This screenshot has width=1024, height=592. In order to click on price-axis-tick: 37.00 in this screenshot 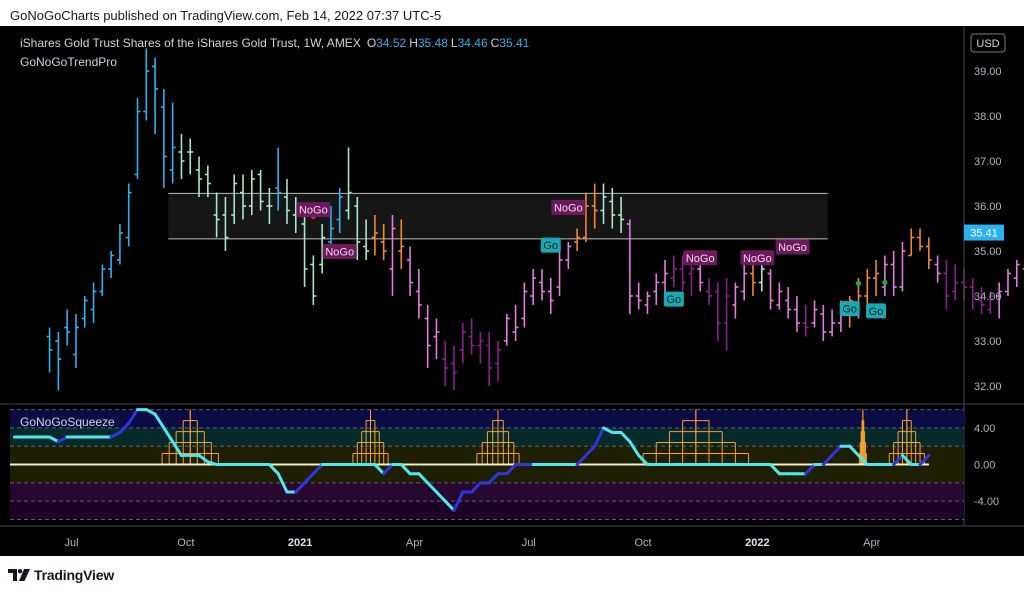, I will do `click(988, 162)`.